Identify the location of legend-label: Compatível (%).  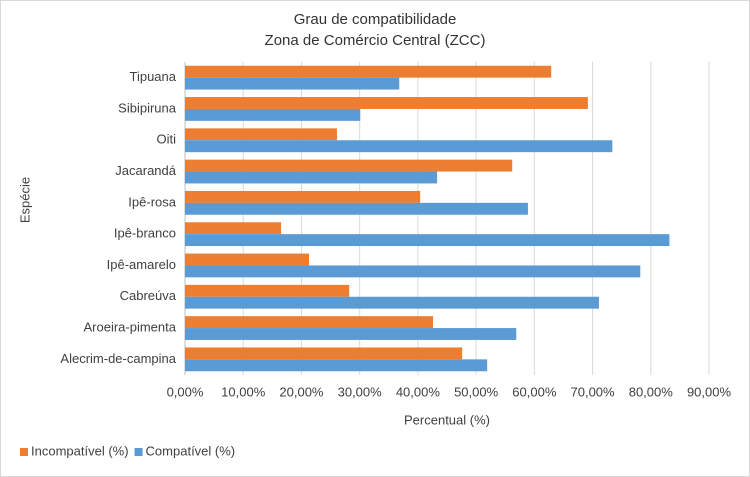
(191, 450).